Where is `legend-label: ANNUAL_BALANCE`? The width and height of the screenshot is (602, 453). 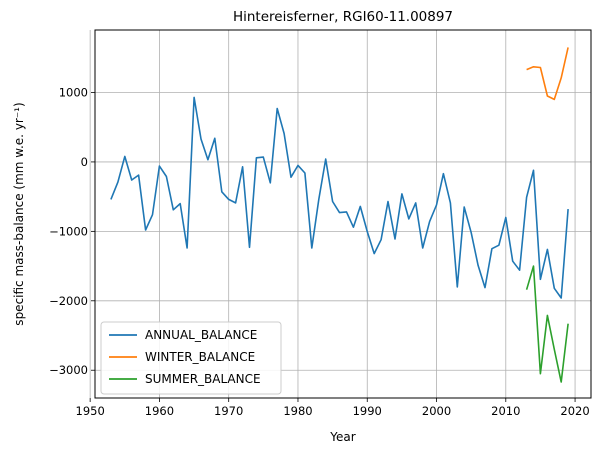
legend-label: ANNUAL_BALANCE is located at coordinates (201, 335).